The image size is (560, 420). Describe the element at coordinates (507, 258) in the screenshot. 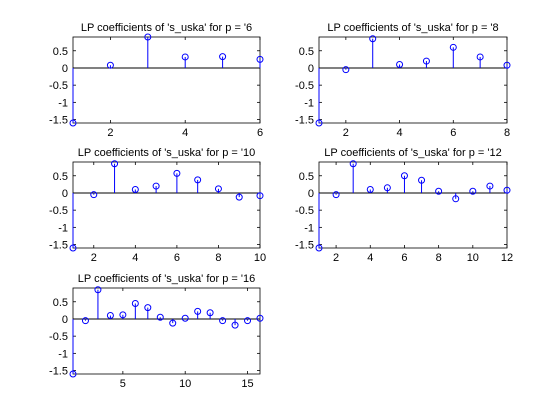

I see `x-tick-label: 12` at that location.